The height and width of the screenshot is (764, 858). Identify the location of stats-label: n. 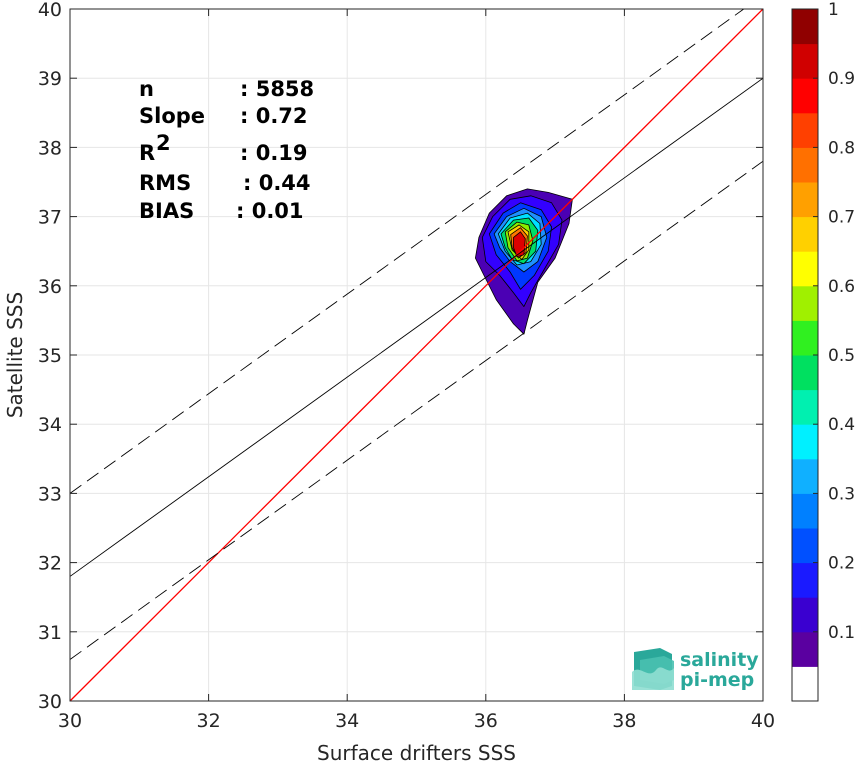
(146, 89).